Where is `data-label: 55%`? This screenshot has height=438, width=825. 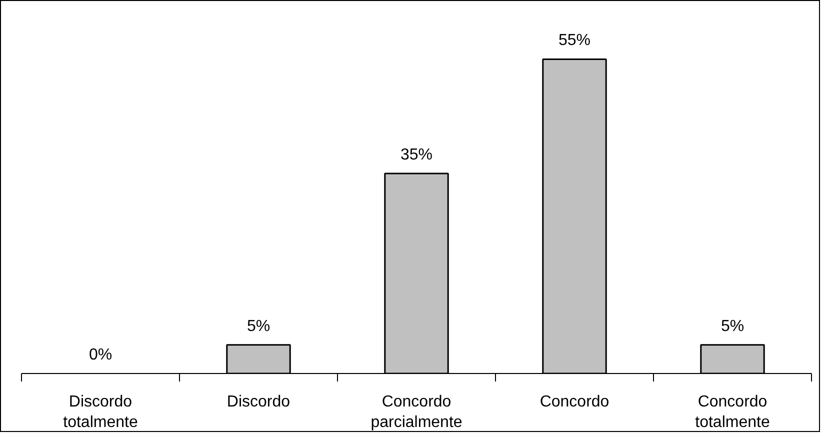 data-label: 55% is located at coordinates (574, 41).